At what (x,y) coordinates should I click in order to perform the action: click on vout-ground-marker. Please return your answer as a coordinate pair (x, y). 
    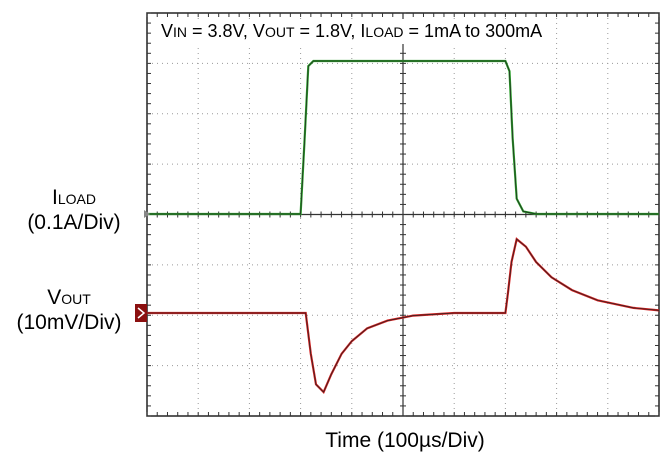
    Looking at the image, I should click on (141, 313).